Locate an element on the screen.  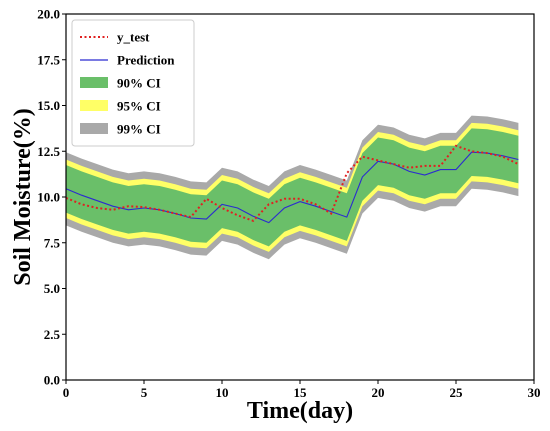
x-tick-label: 15 is located at coordinates (301, 392).